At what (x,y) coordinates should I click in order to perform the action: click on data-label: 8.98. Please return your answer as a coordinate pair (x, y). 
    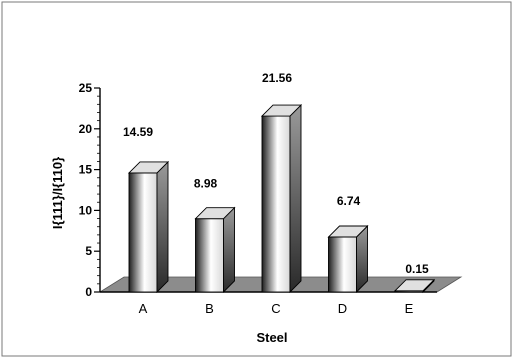
    Looking at the image, I should click on (206, 184).